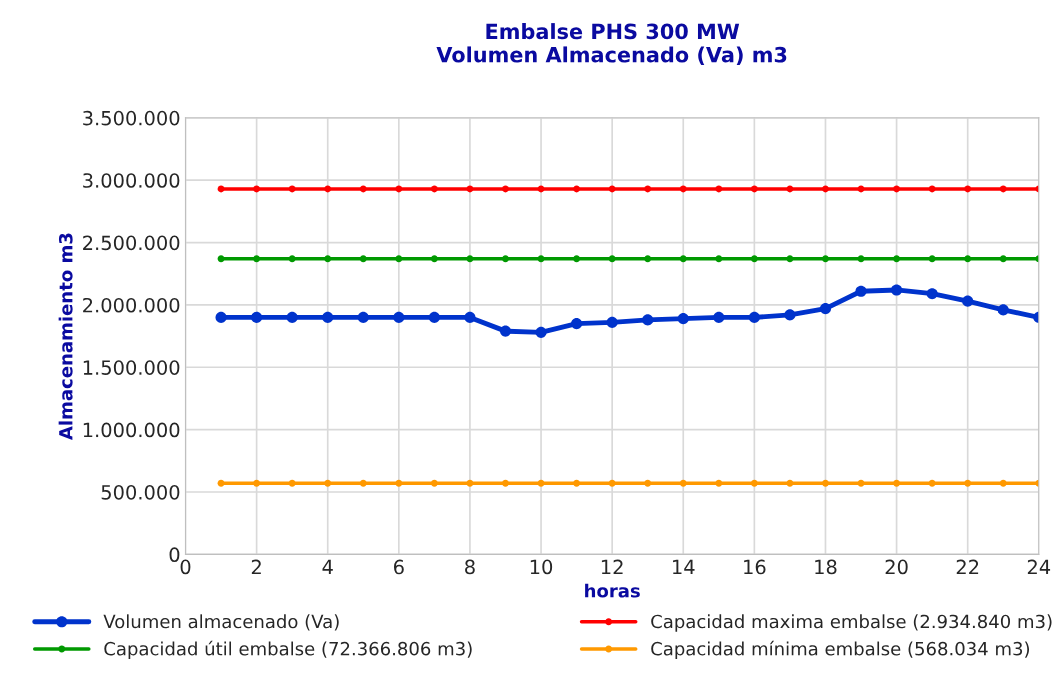  Describe the element at coordinates (612, 590) in the screenshot. I see `x-axis-title: horas` at that location.